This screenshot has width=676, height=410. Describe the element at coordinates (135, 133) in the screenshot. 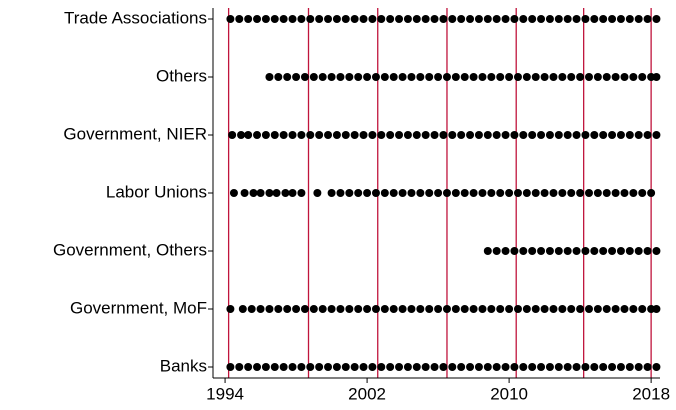

I see `y-tick-label: Government, NIER` at that location.